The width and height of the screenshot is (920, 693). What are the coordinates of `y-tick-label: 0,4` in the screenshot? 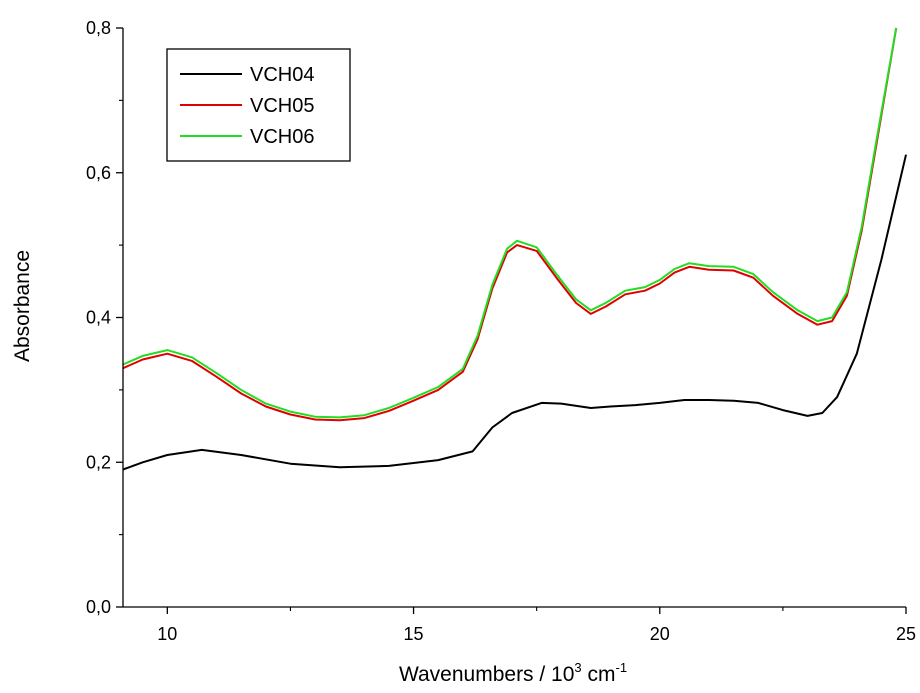 It's located at (98, 318).